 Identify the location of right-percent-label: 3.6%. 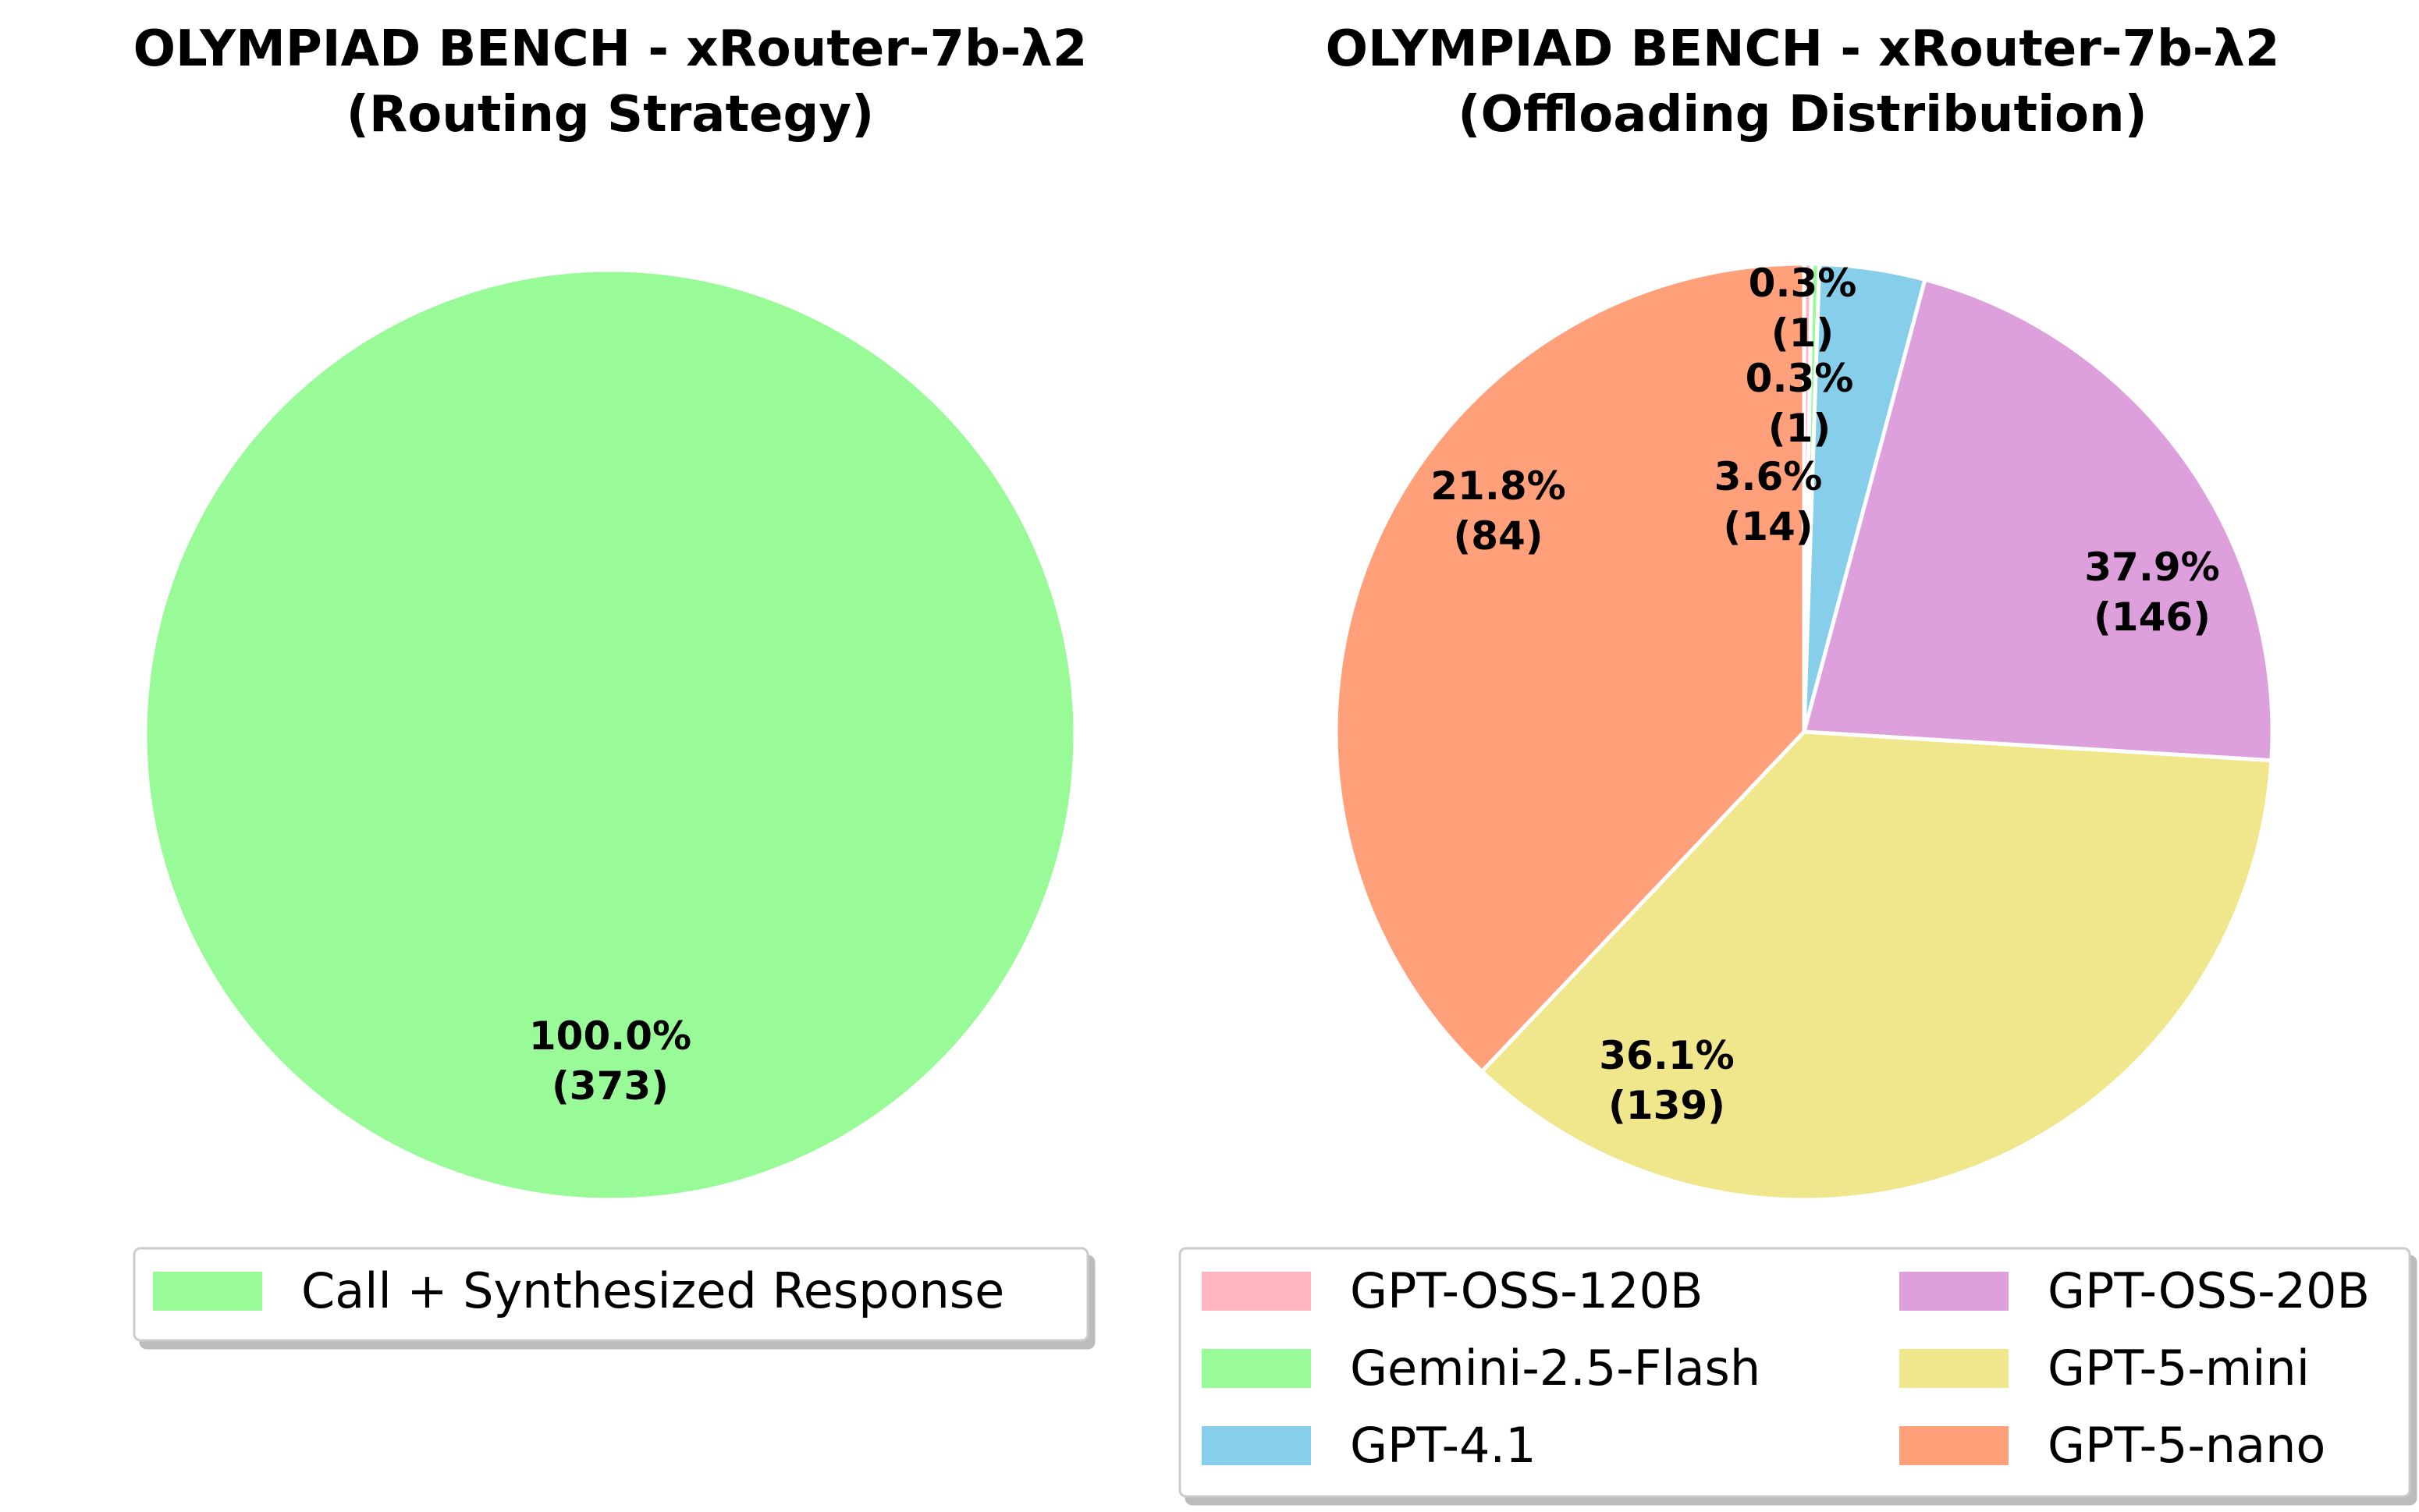
(1768, 477).